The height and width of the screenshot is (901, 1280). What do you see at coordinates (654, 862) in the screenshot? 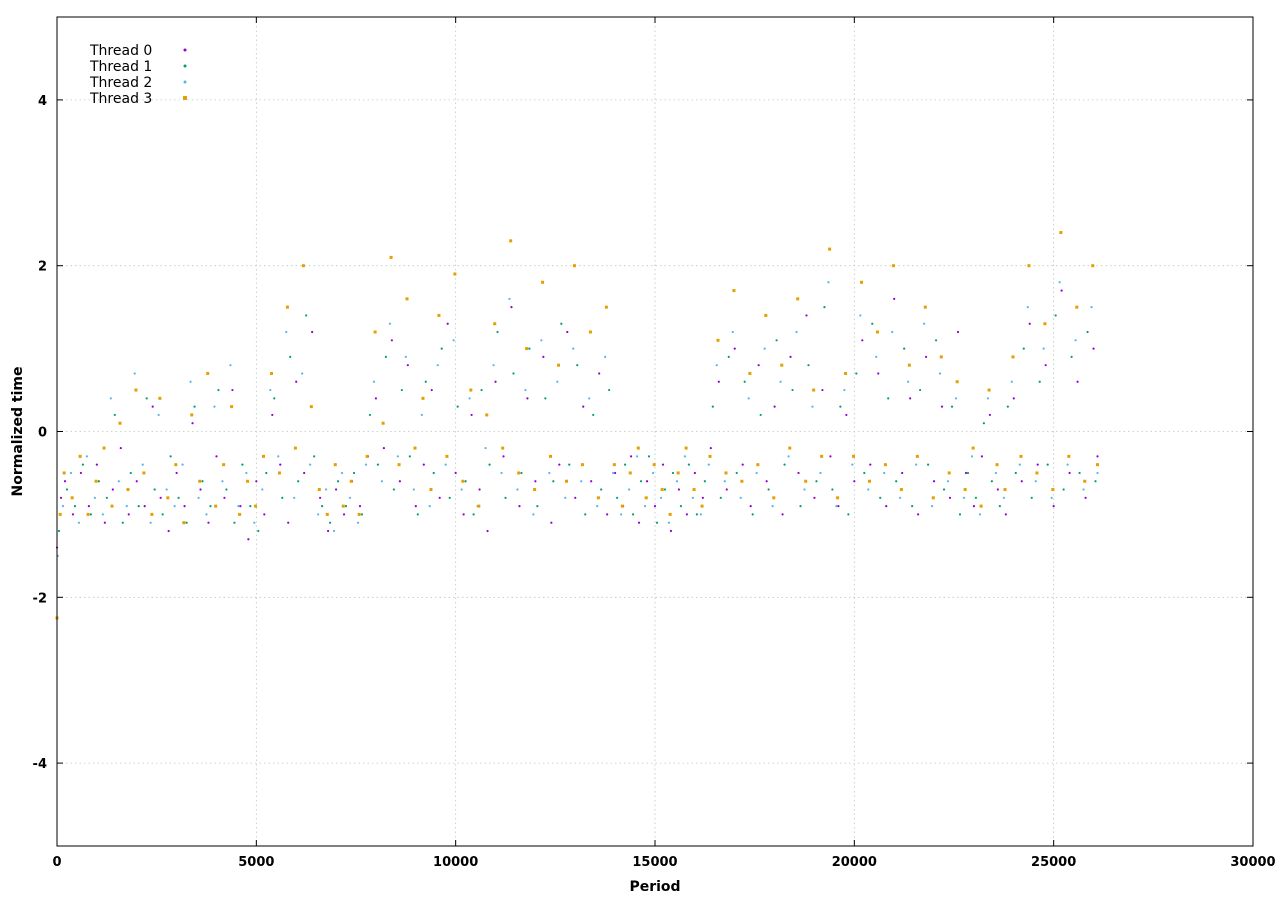
I see `x-tick-label: 15000` at bounding box center [654, 862].